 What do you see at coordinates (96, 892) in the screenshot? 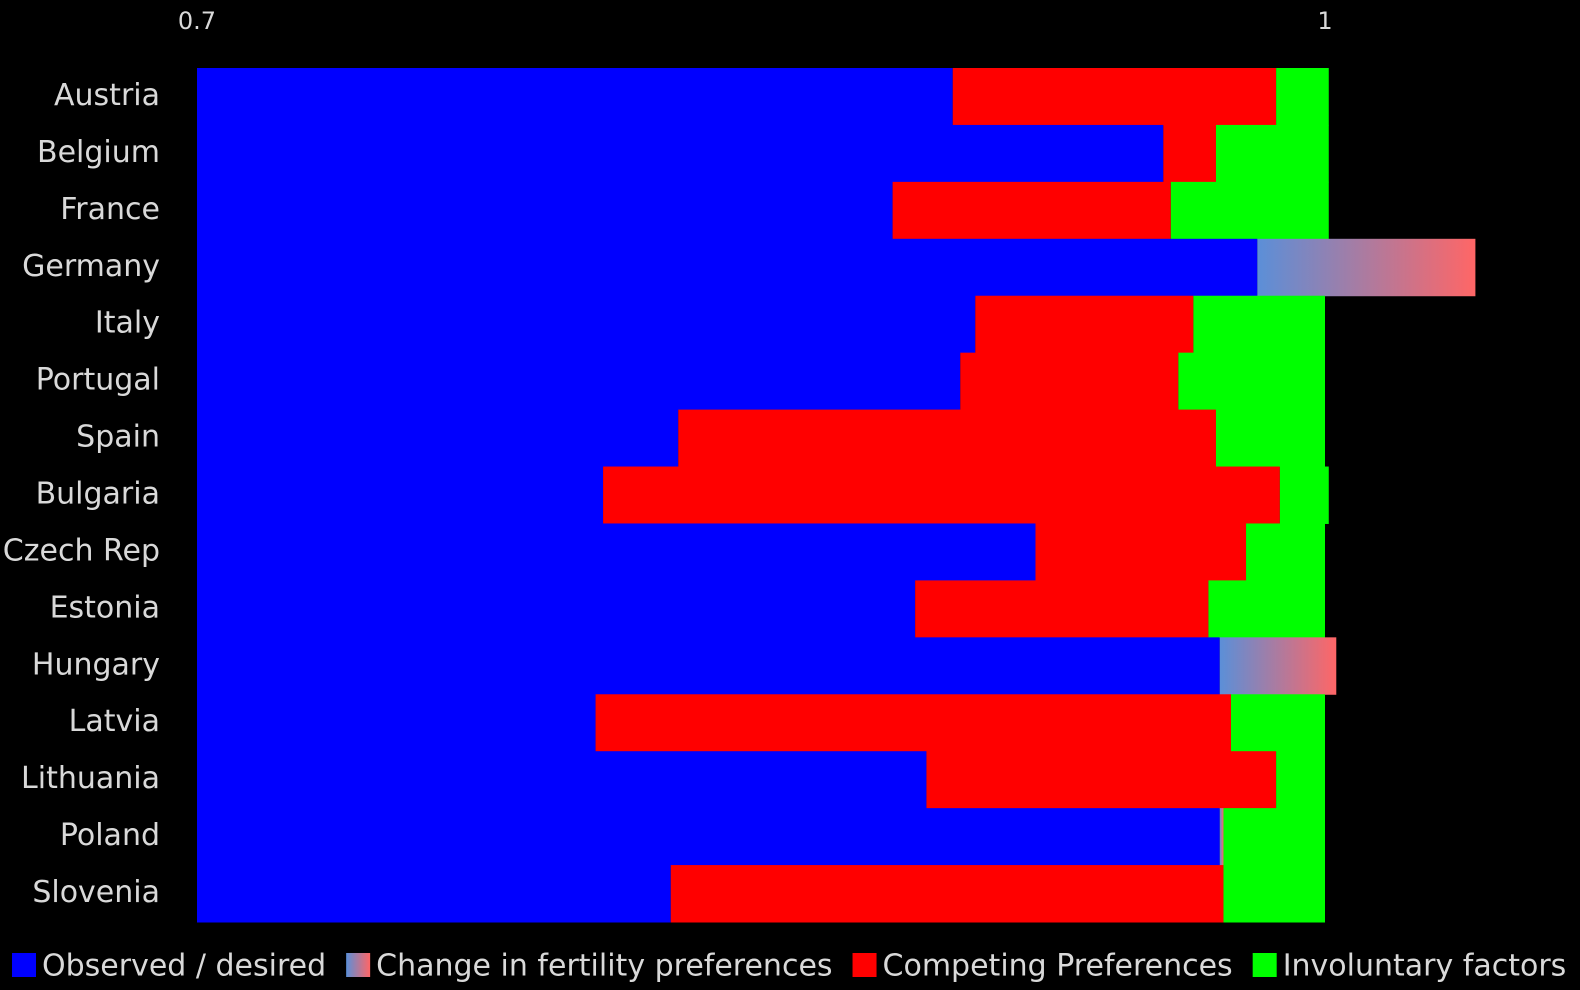
I see `y-tick-label: Slovenia` at bounding box center [96, 892].